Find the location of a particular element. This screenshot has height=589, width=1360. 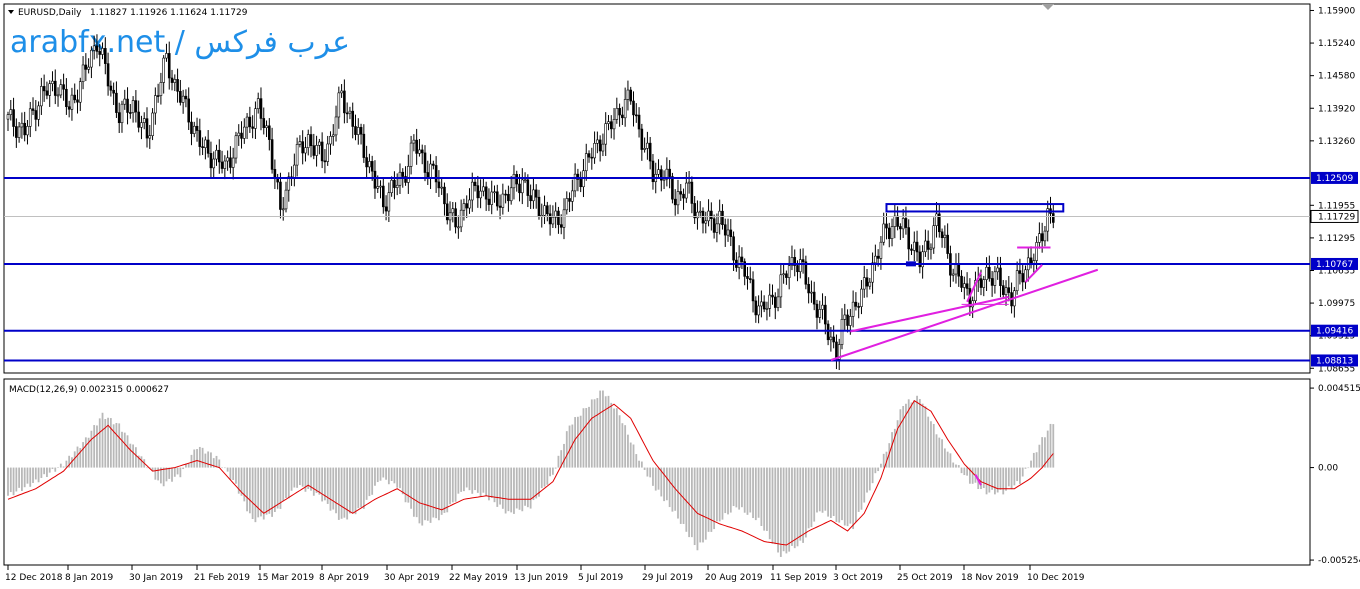

level-tag-label: 1.12509 is located at coordinates (1334, 179).